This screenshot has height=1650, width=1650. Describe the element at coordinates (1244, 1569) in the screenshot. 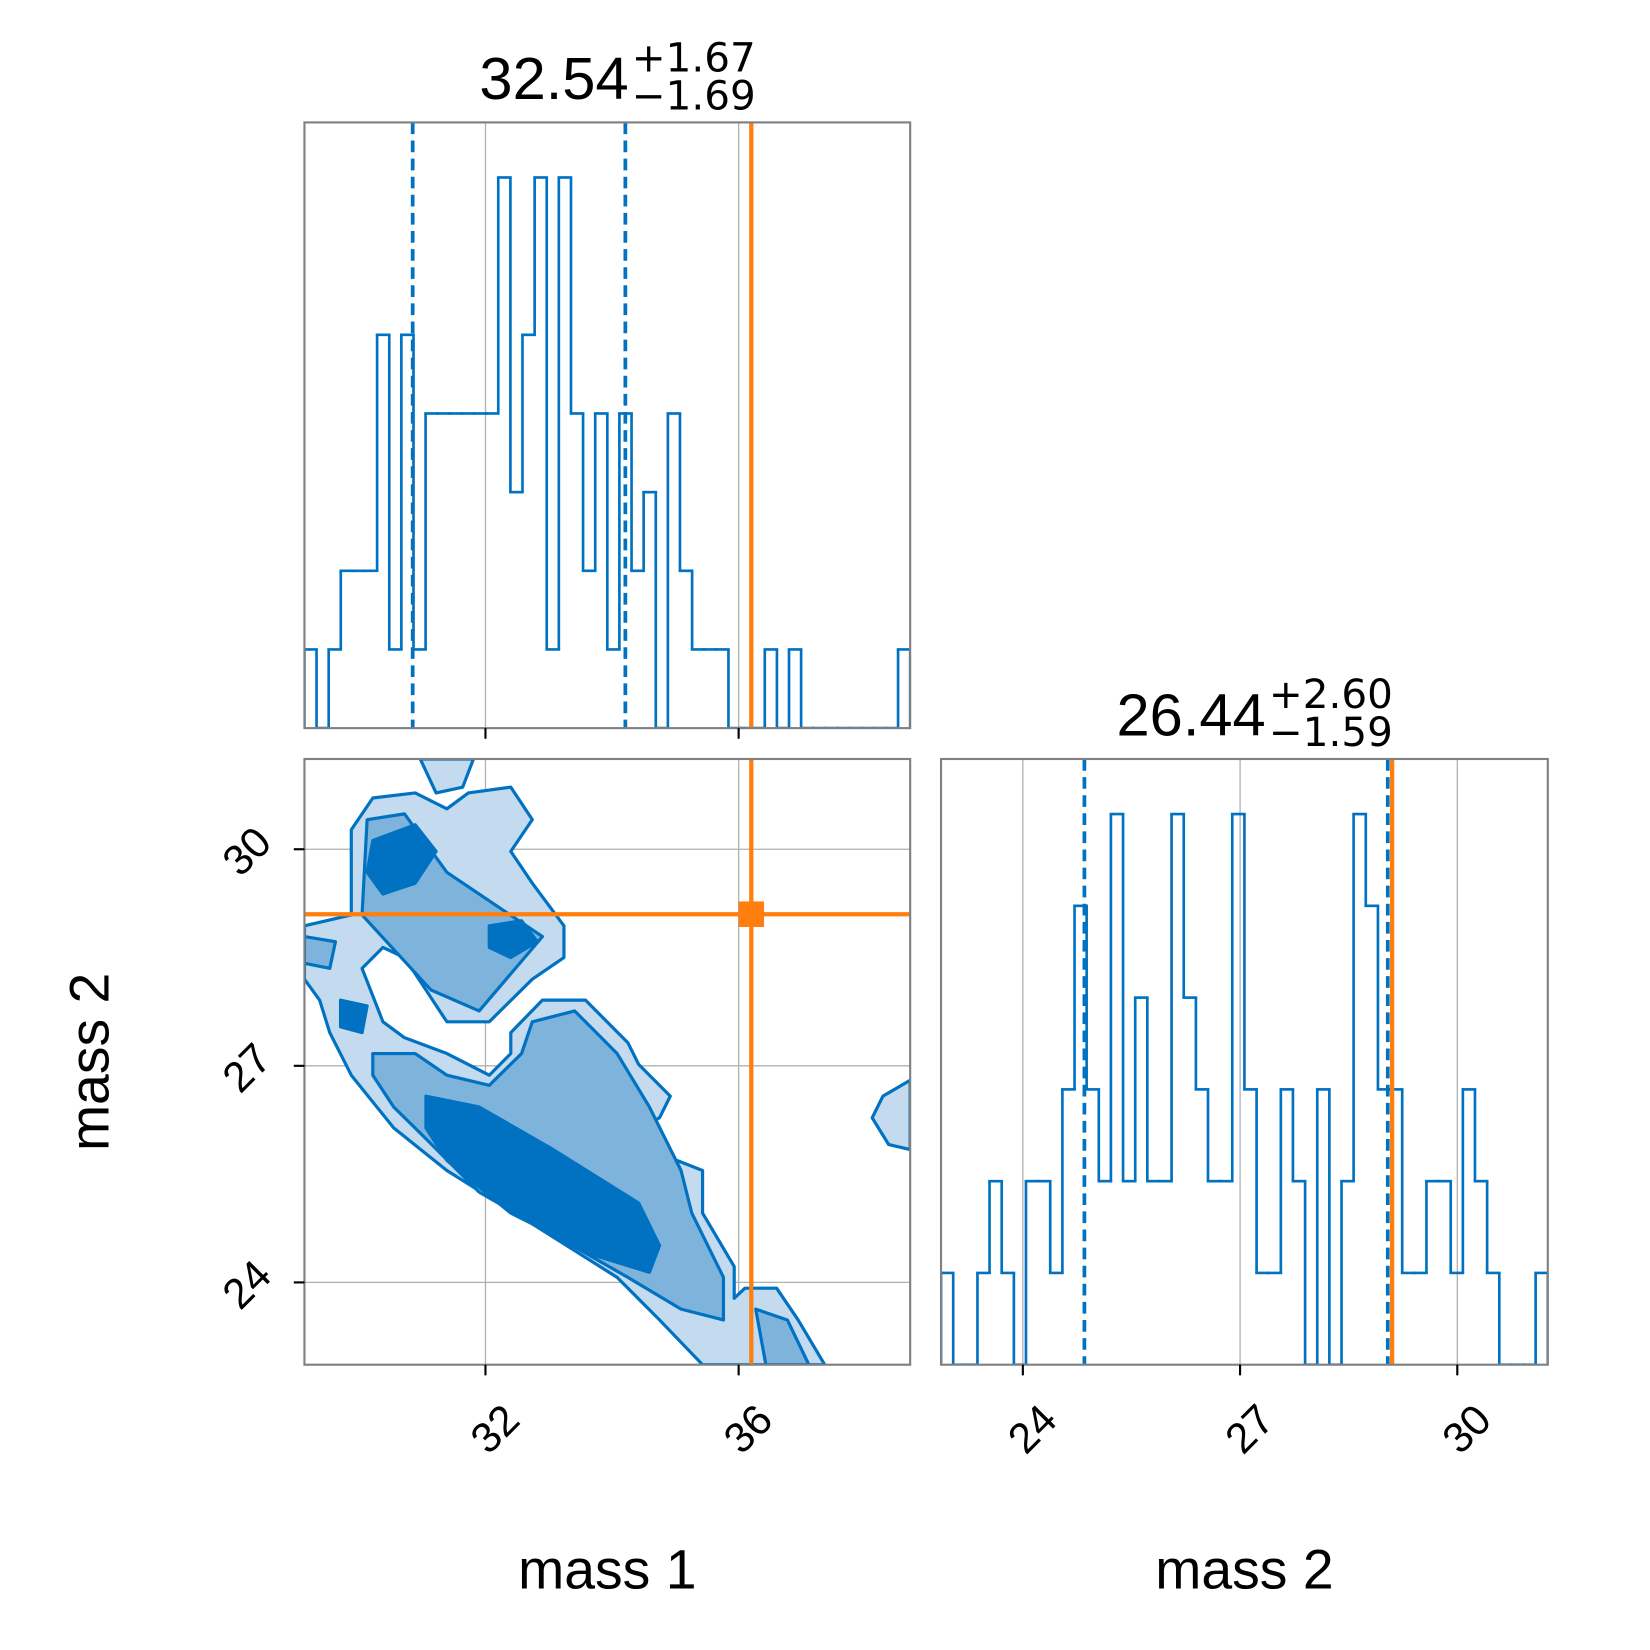

I see `x-axis-label: mass 2` at that location.